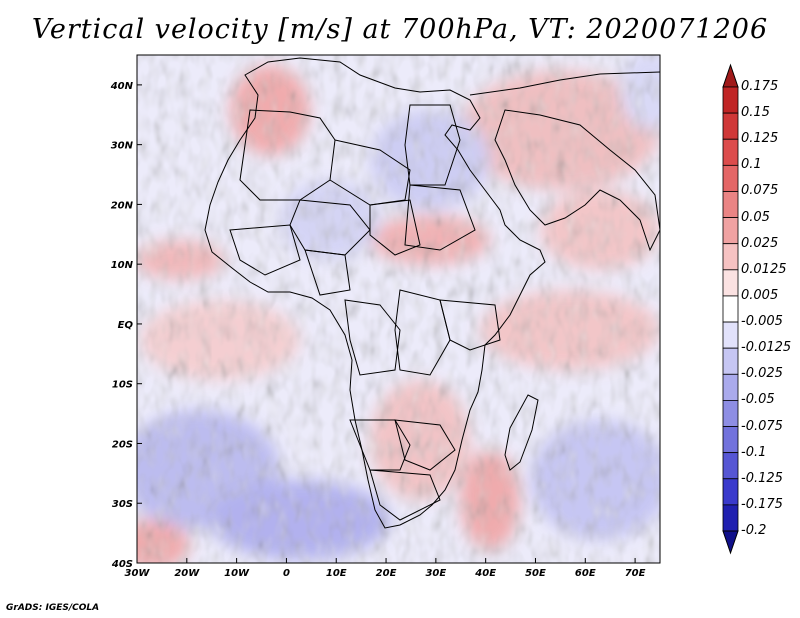  I want to click on x-tick-label: 0, so click(286, 573).